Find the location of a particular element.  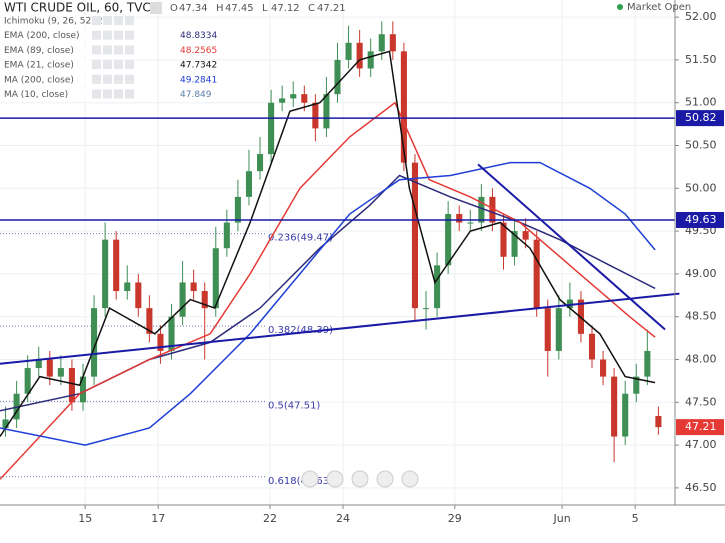

fib-label: 0.5(47.51) is located at coordinates (294, 405).